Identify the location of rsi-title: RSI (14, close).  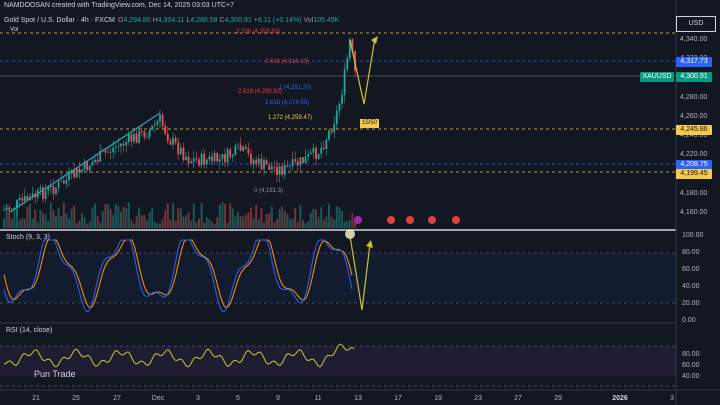
(29, 330).